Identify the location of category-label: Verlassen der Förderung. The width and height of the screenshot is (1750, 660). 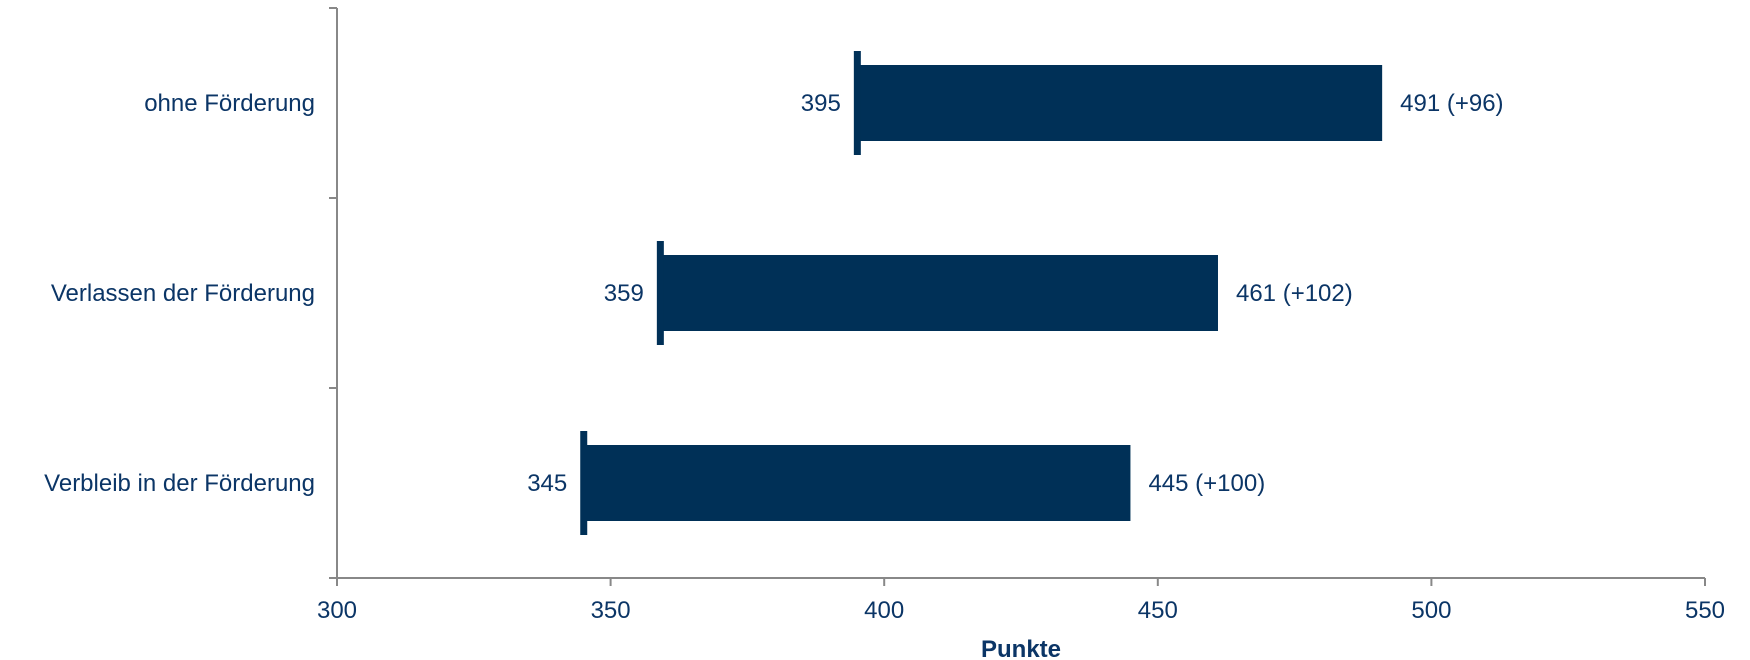
(183, 293).